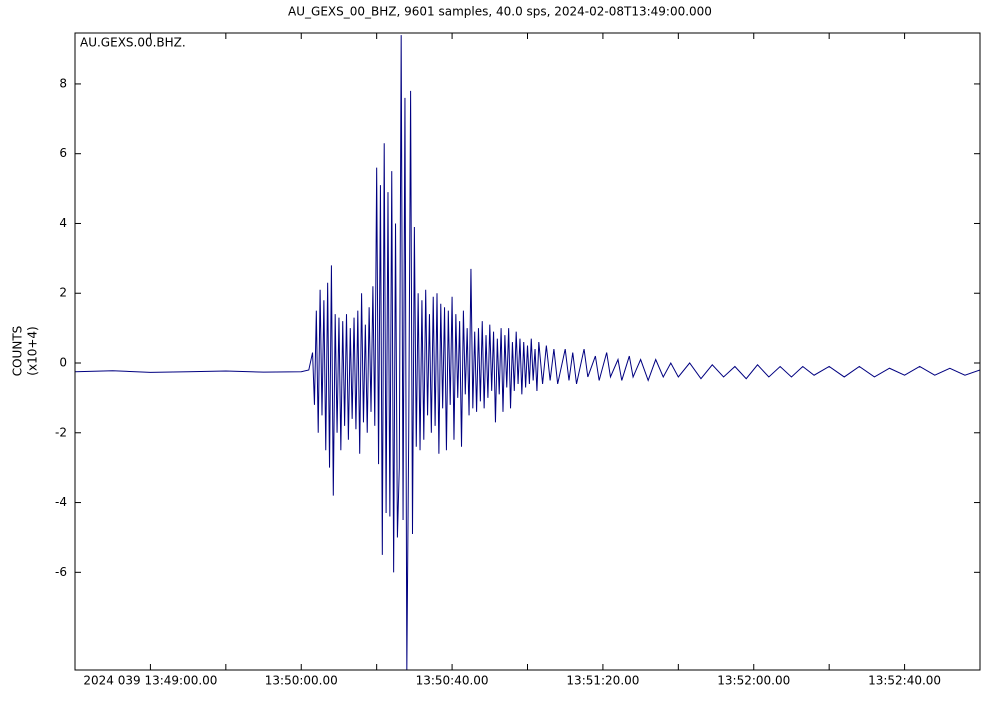  I want to click on y-tick-label: -4, so click(61, 502).